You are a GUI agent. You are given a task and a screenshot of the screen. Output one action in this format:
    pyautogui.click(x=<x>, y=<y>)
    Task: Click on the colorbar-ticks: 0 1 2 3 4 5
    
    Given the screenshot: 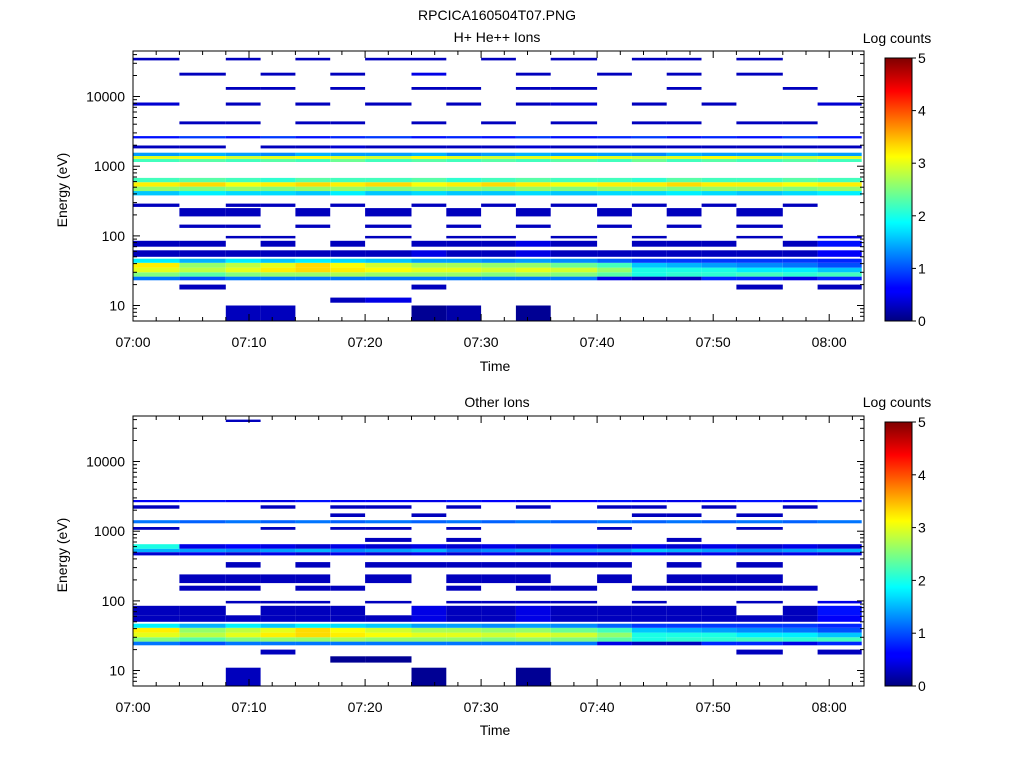 What is the action you would take?
    pyautogui.click(x=919, y=189)
    